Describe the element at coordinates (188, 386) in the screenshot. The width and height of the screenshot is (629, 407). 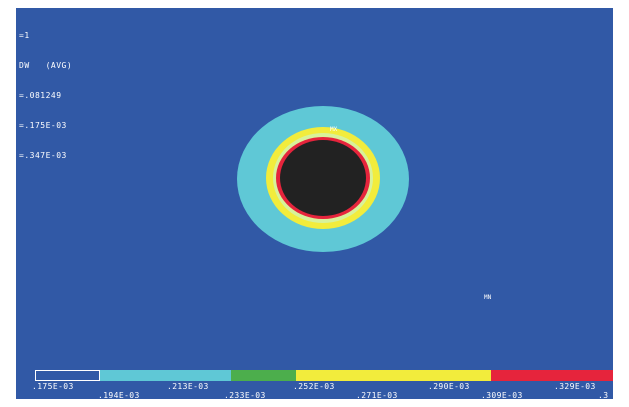
I see `legend-top-label: .213E-03` at that location.